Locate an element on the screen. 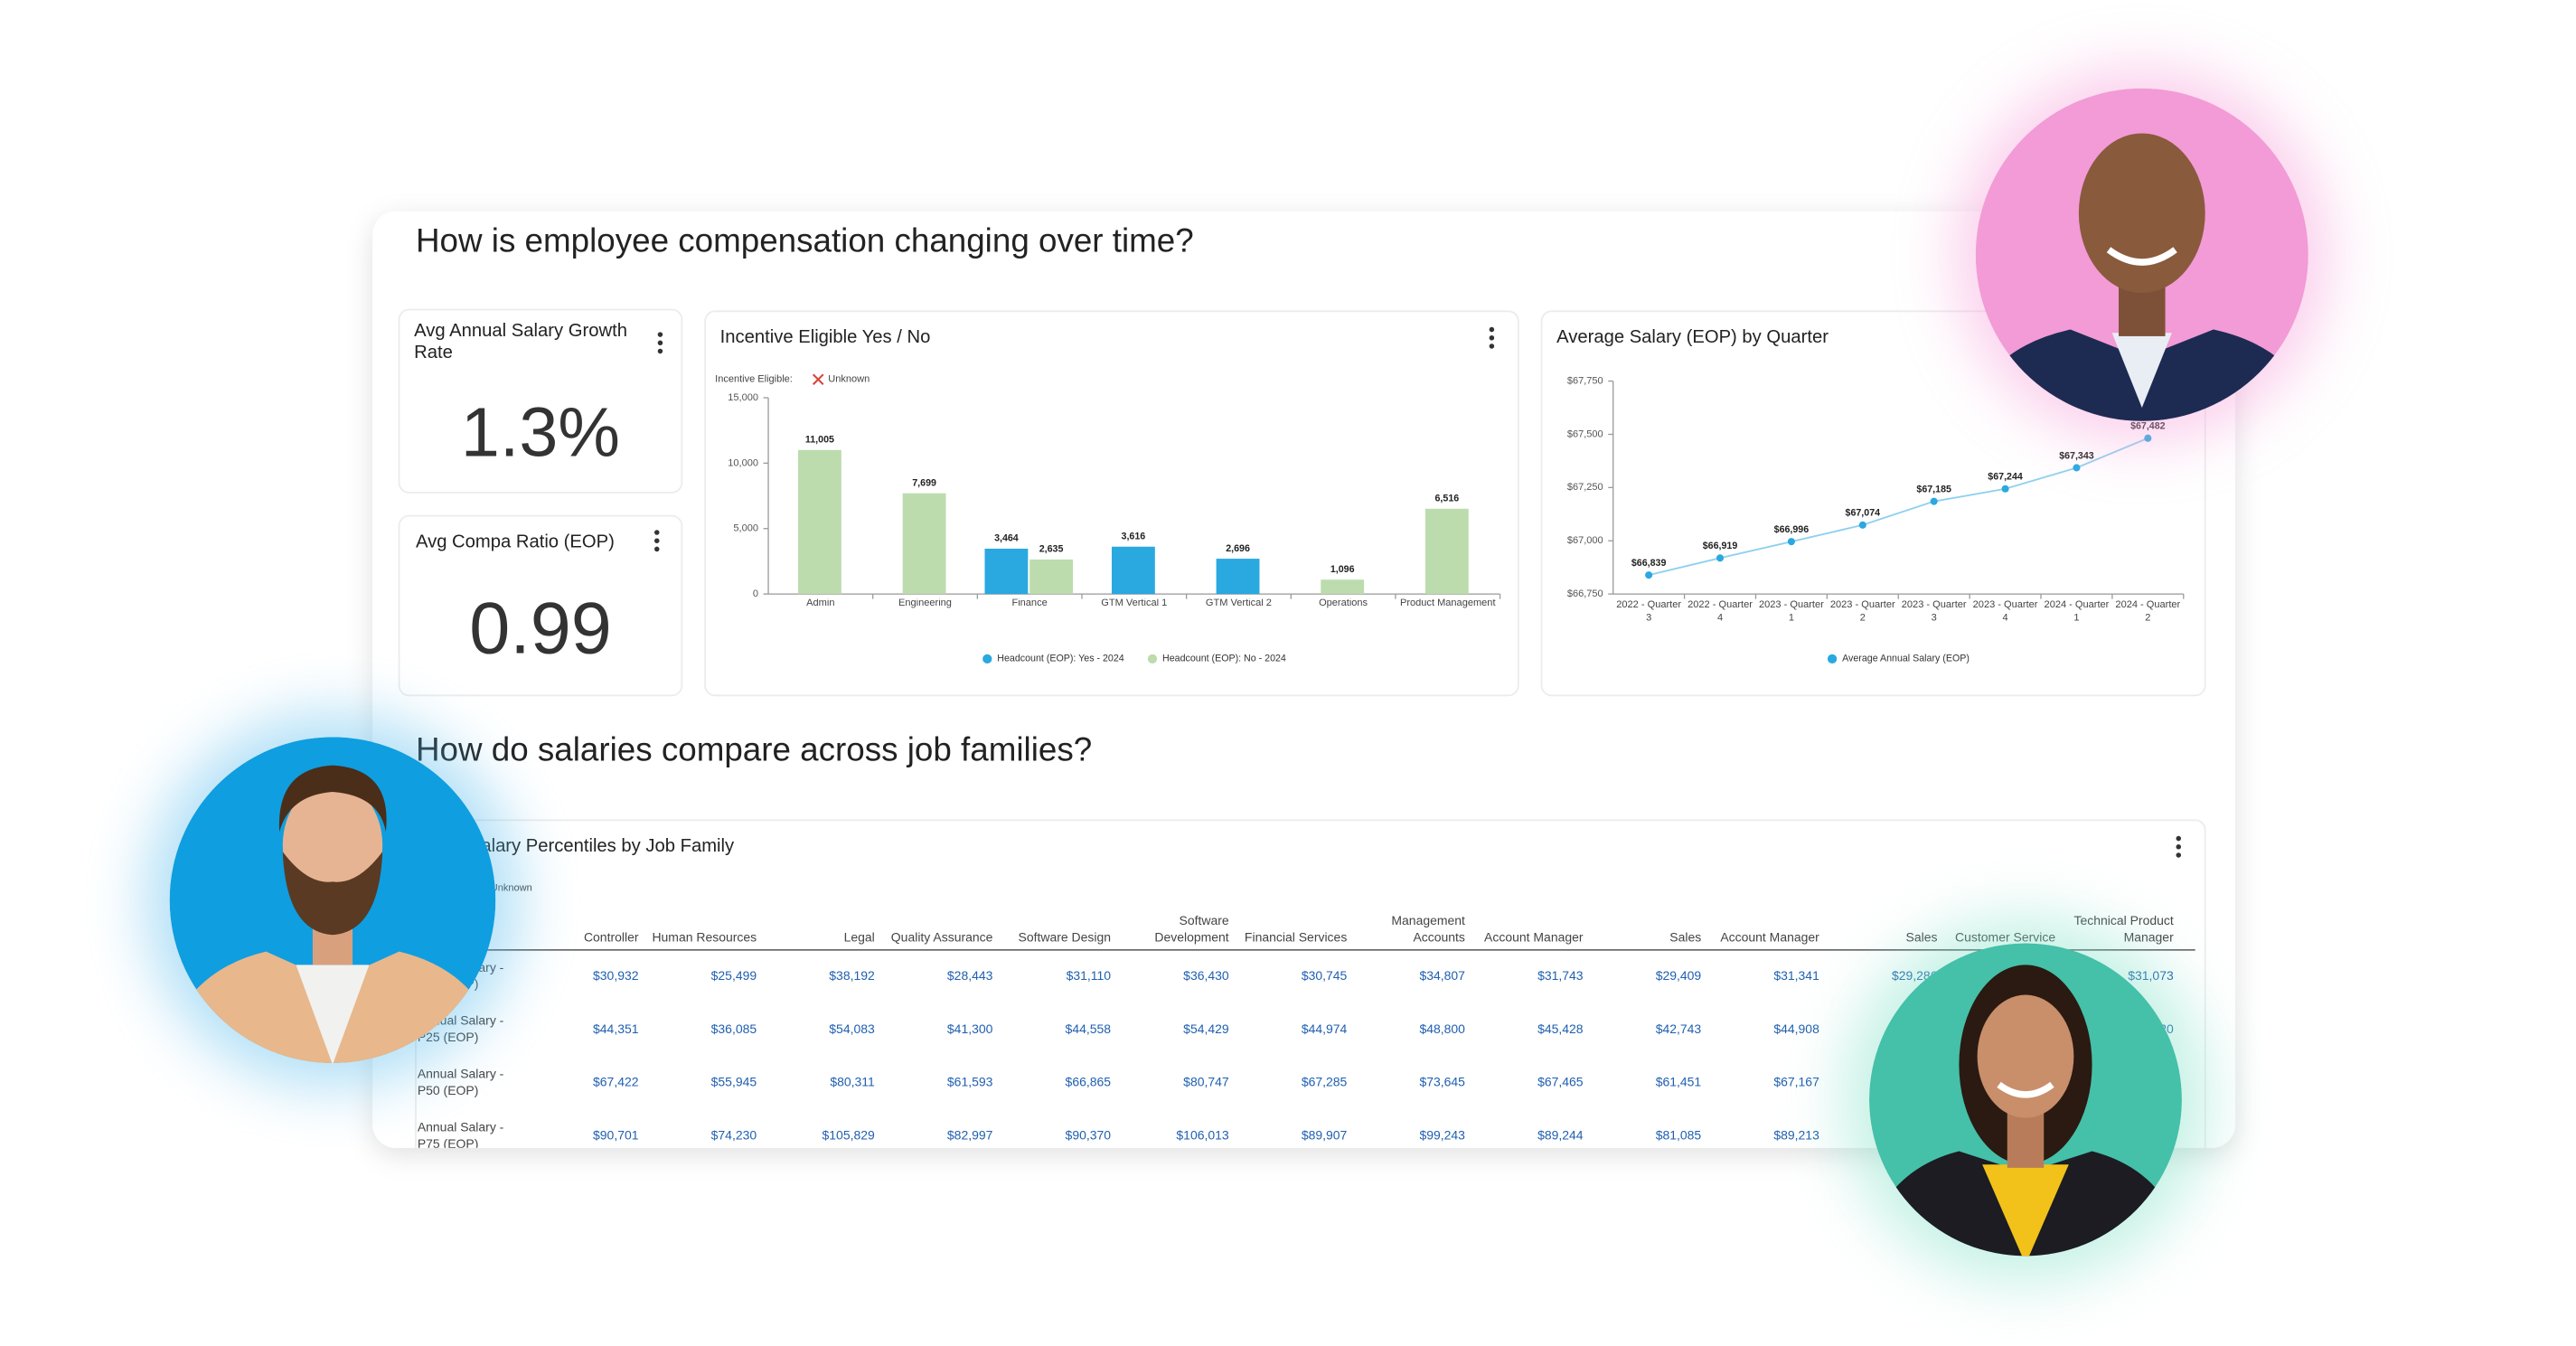 This screenshot has height=1346, width=2576. legend-swatch is located at coordinates (1152, 659).